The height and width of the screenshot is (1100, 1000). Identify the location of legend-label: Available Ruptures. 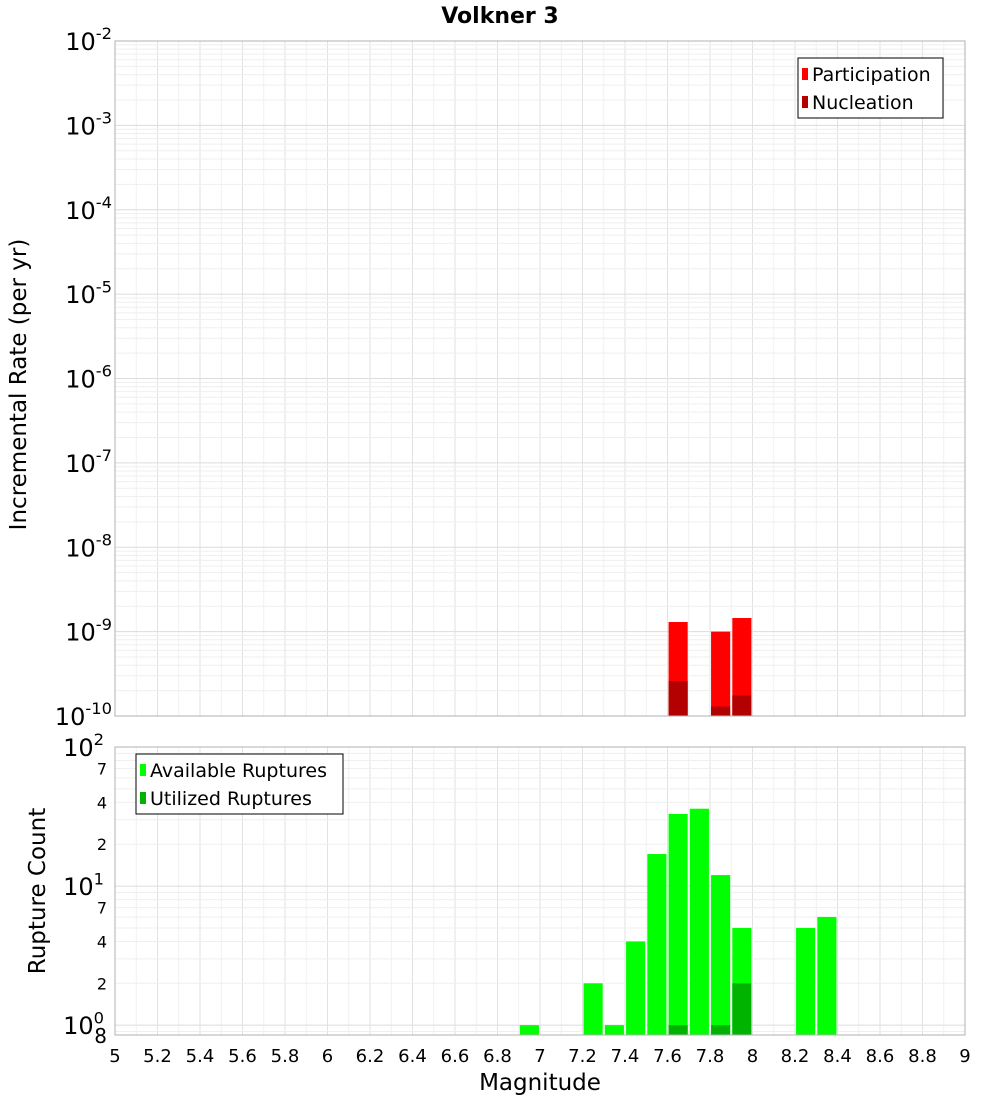
(238, 771).